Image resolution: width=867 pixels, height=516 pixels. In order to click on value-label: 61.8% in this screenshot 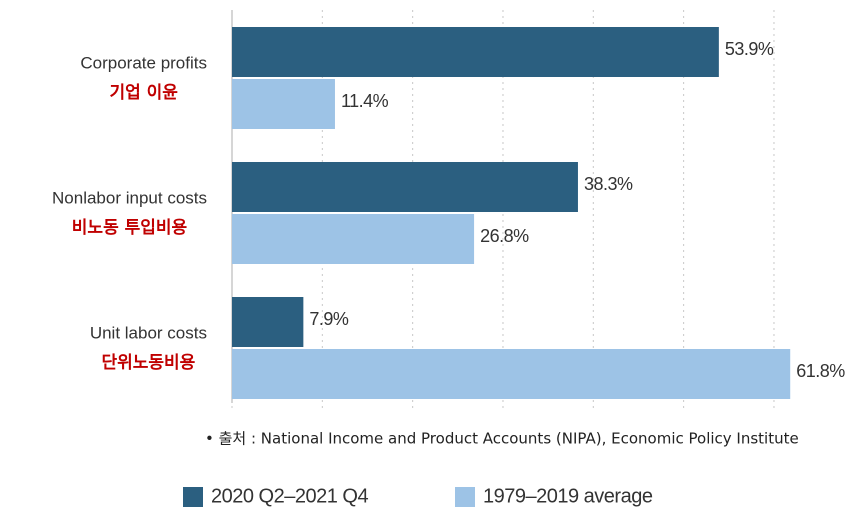, I will do `click(820, 371)`.